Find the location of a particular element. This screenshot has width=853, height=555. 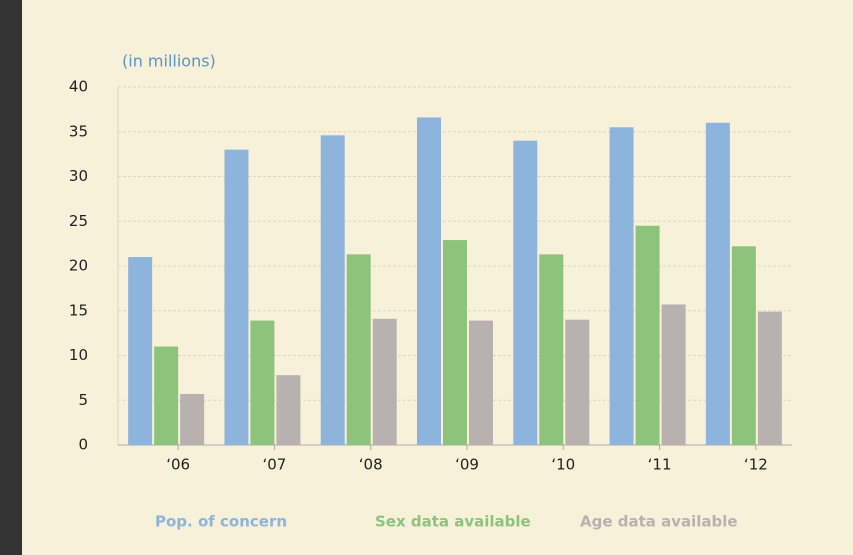

unit-label: (in millions) is located at coordinates (169, 61).